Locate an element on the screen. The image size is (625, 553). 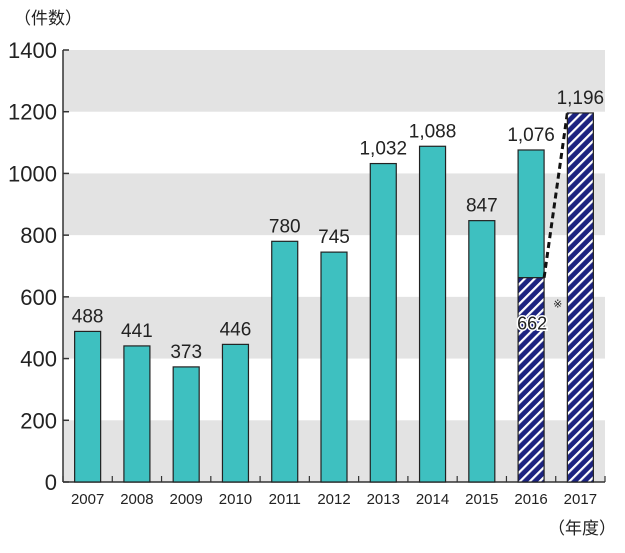
x-tick-label: 2014 is located at coordinates (432, 499).